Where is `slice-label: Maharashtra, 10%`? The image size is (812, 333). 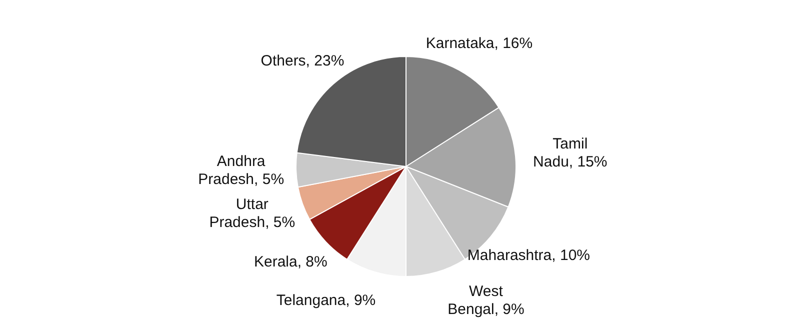 slice-label: Maharashtra, 10% is located at coordinates (528, 255).